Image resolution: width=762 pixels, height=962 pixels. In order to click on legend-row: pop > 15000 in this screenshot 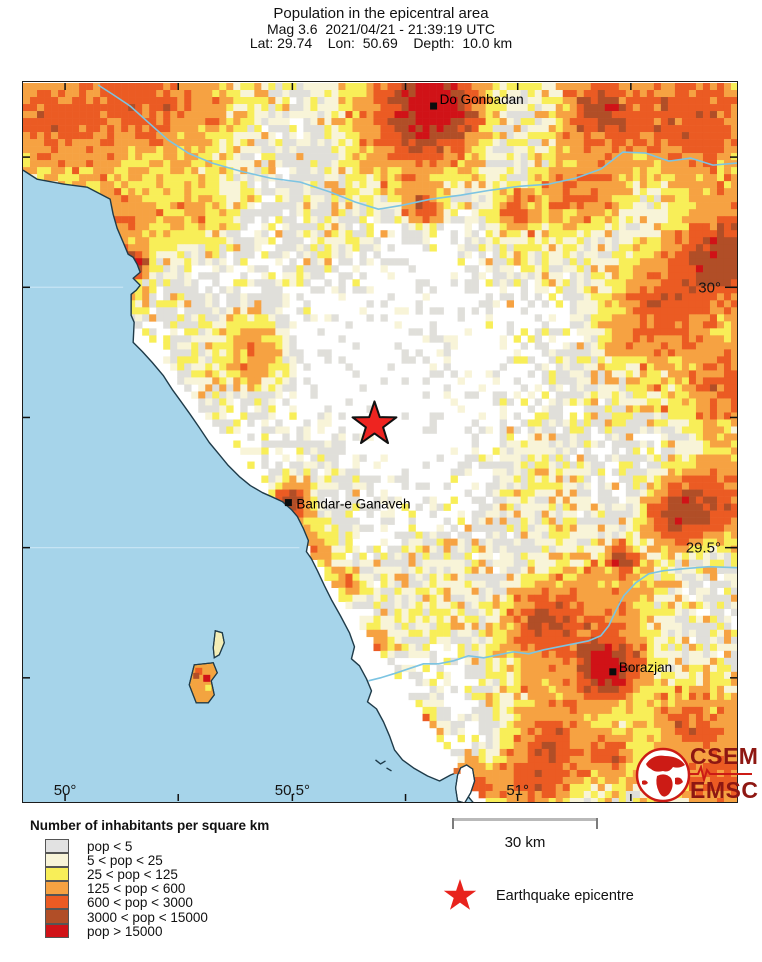, I will do `click(149, 931)`.